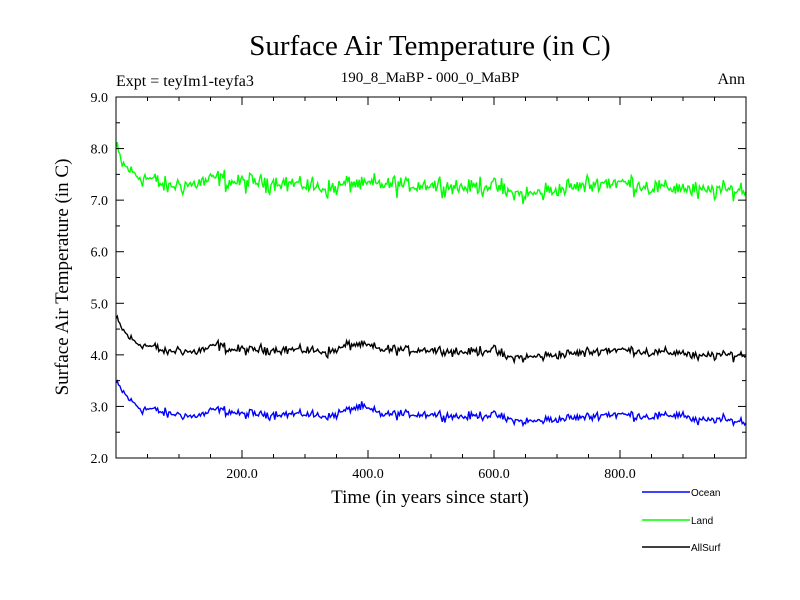 This screenshot has height=600, width=800. What do you see at coordinates (100, 459) in the screenshot?
I see `y-tick-label: 2.0` at bounding box center [100, 459].